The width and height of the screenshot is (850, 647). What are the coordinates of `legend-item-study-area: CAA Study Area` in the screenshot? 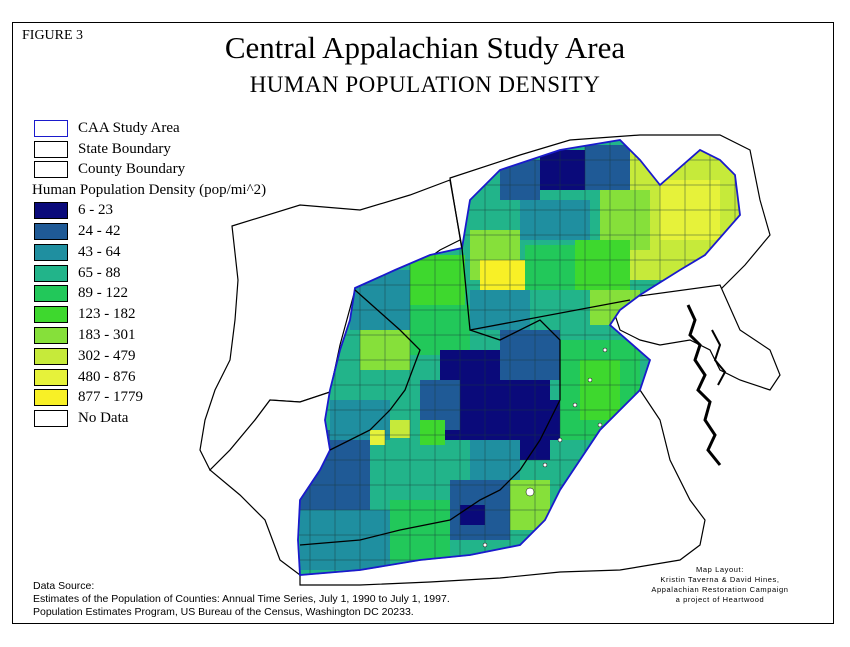 It's located at (150, 128).